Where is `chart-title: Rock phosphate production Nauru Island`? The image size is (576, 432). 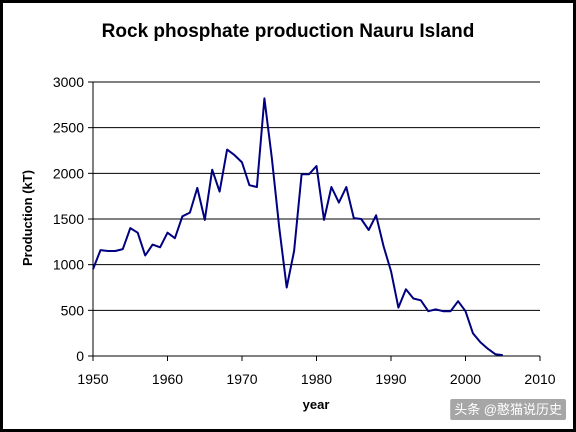 chart-title: Rock phosphate production Nauru Island is located at coordinates (288, 31).